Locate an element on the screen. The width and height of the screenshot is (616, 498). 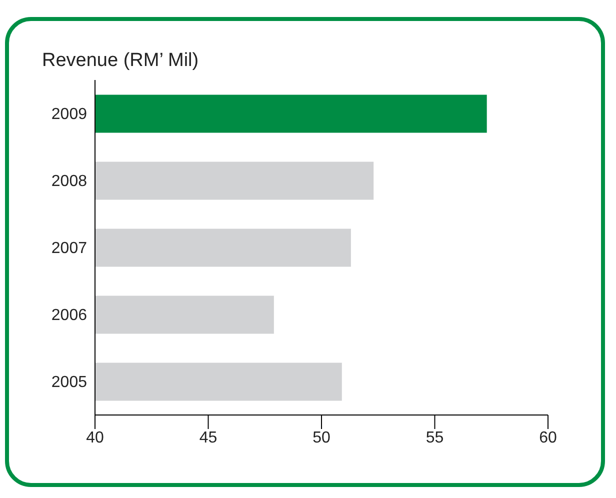
y-tick-label: 2009 is located at coordinates (69, 115).